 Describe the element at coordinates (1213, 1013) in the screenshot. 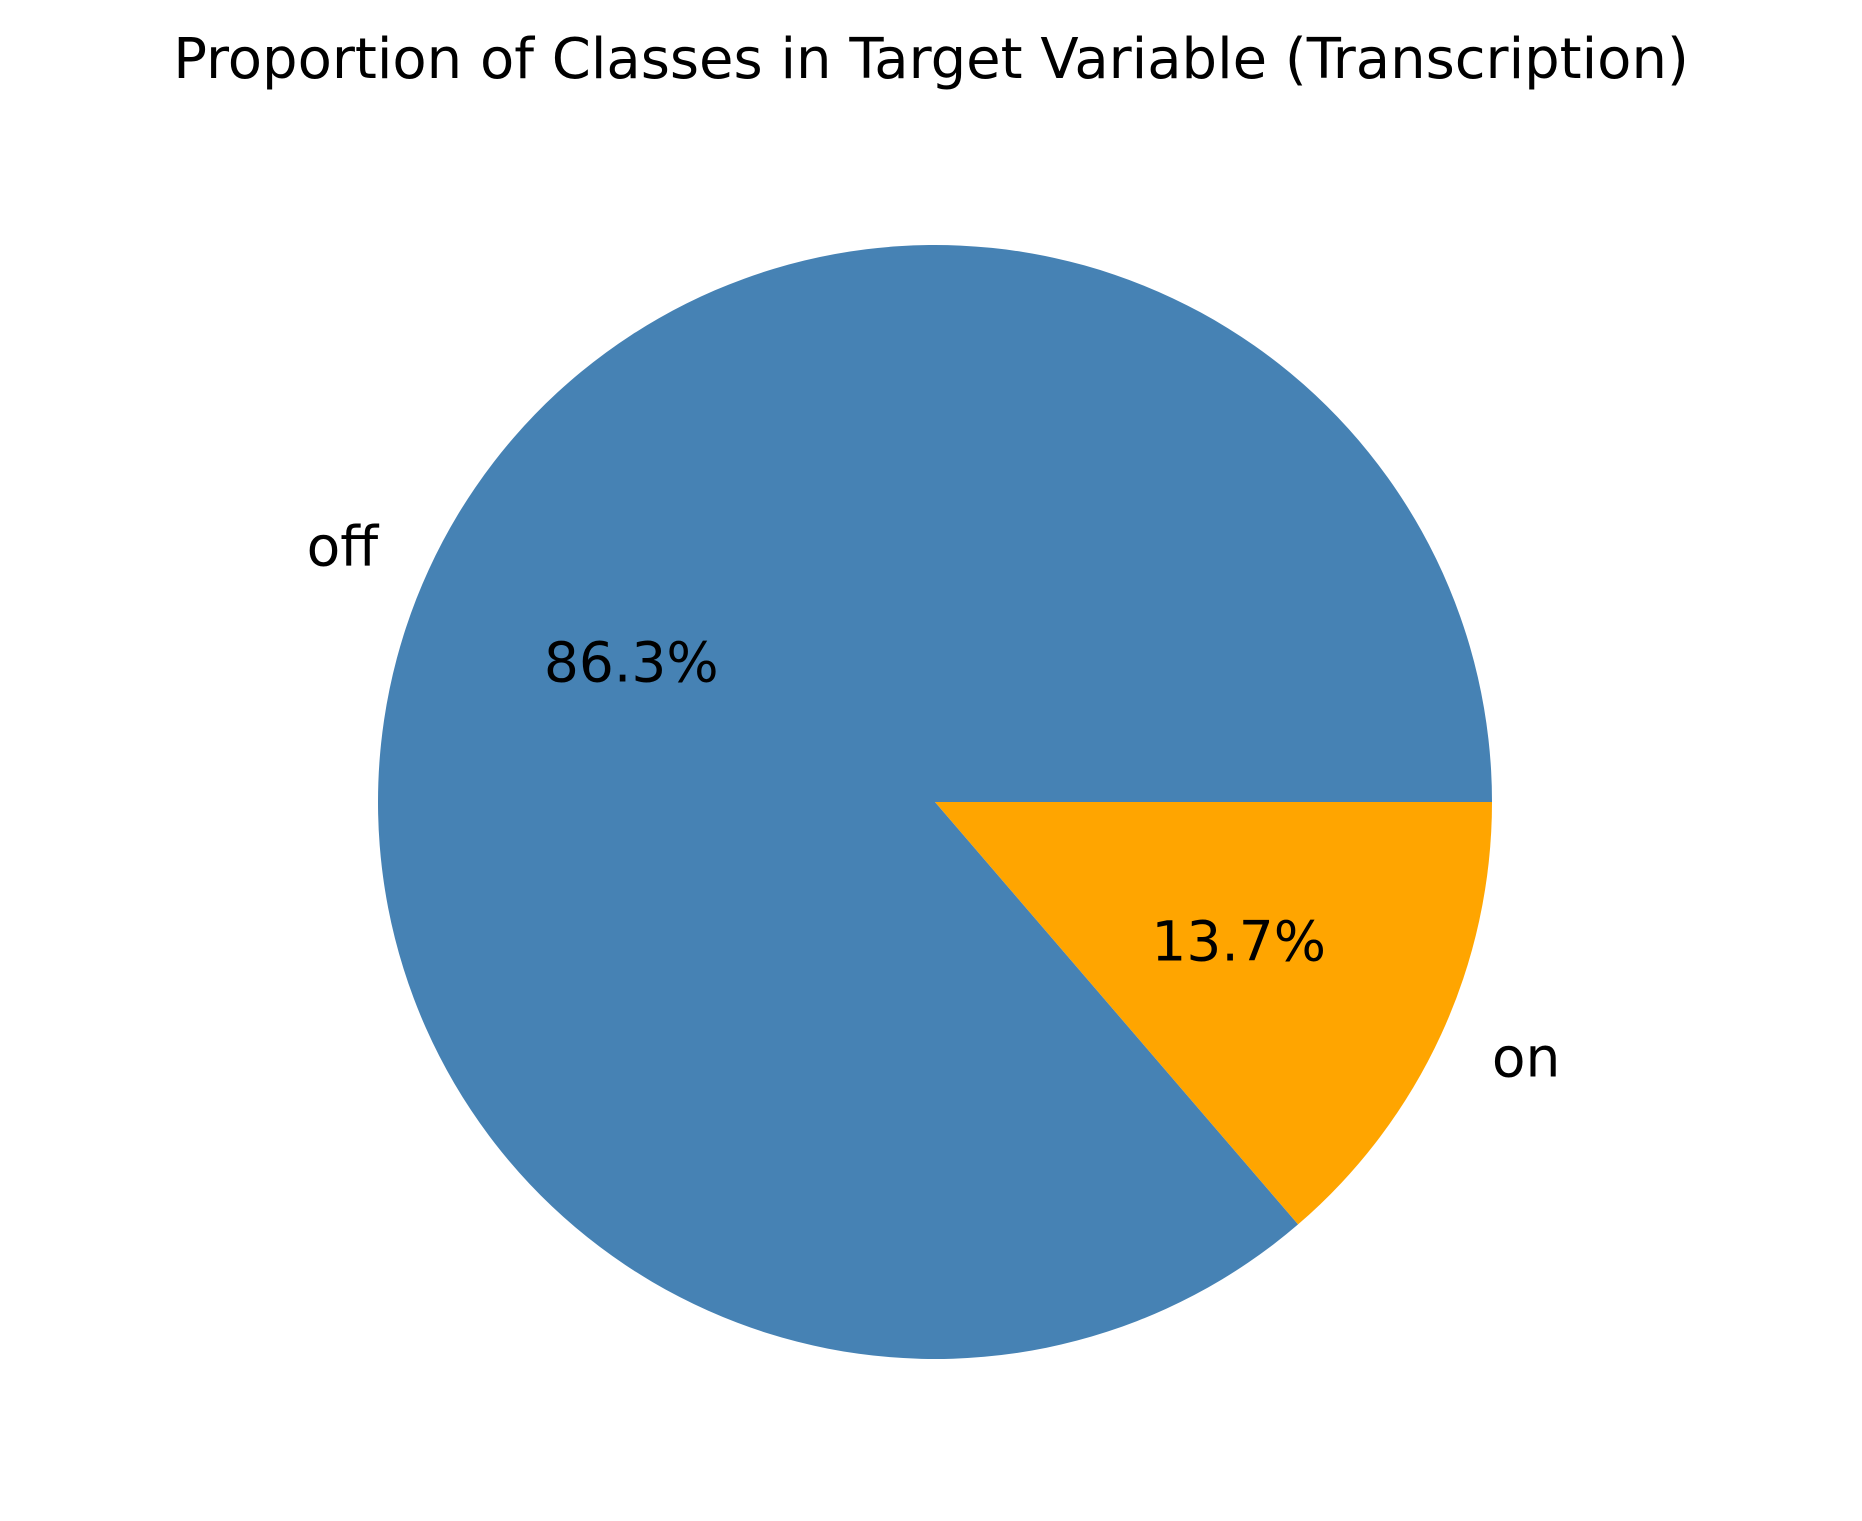

I see `pie-slice-on` at that location.